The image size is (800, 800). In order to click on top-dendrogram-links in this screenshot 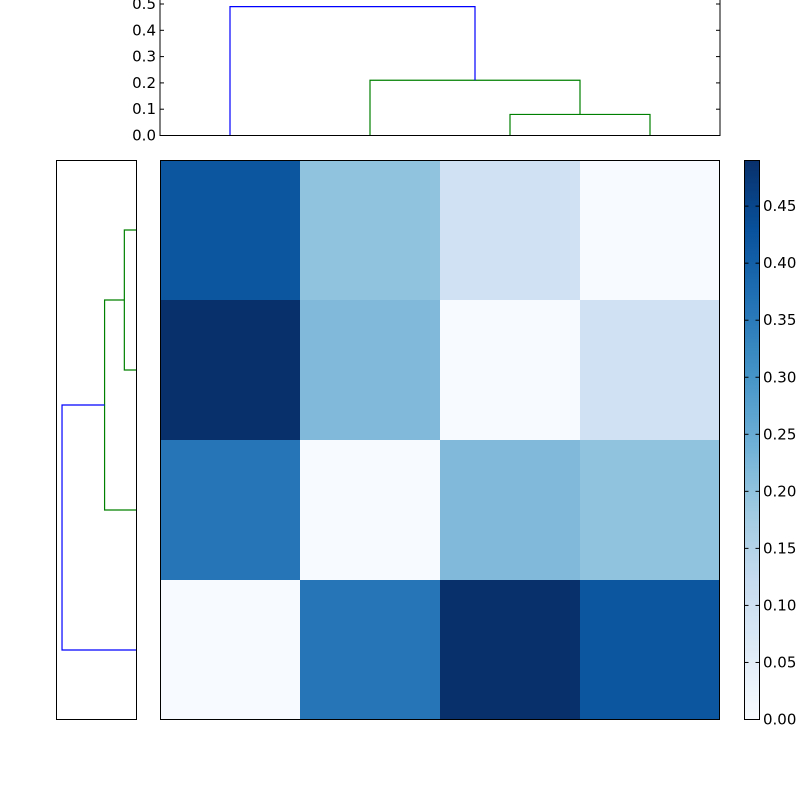, I will do `click(440, 71)`.